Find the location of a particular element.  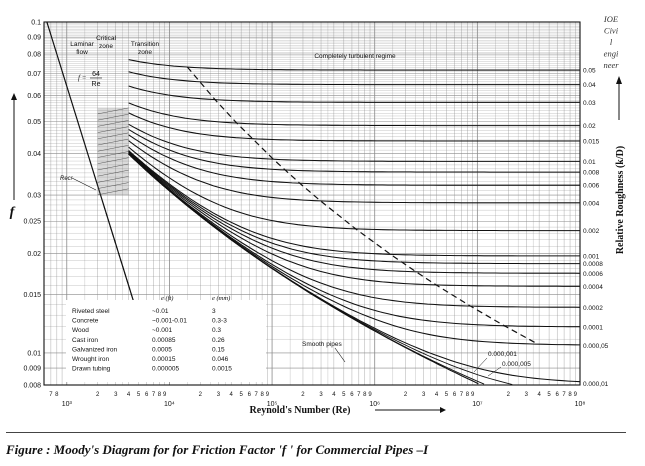

watermark-text: neer is located at coordinates (611, 65).